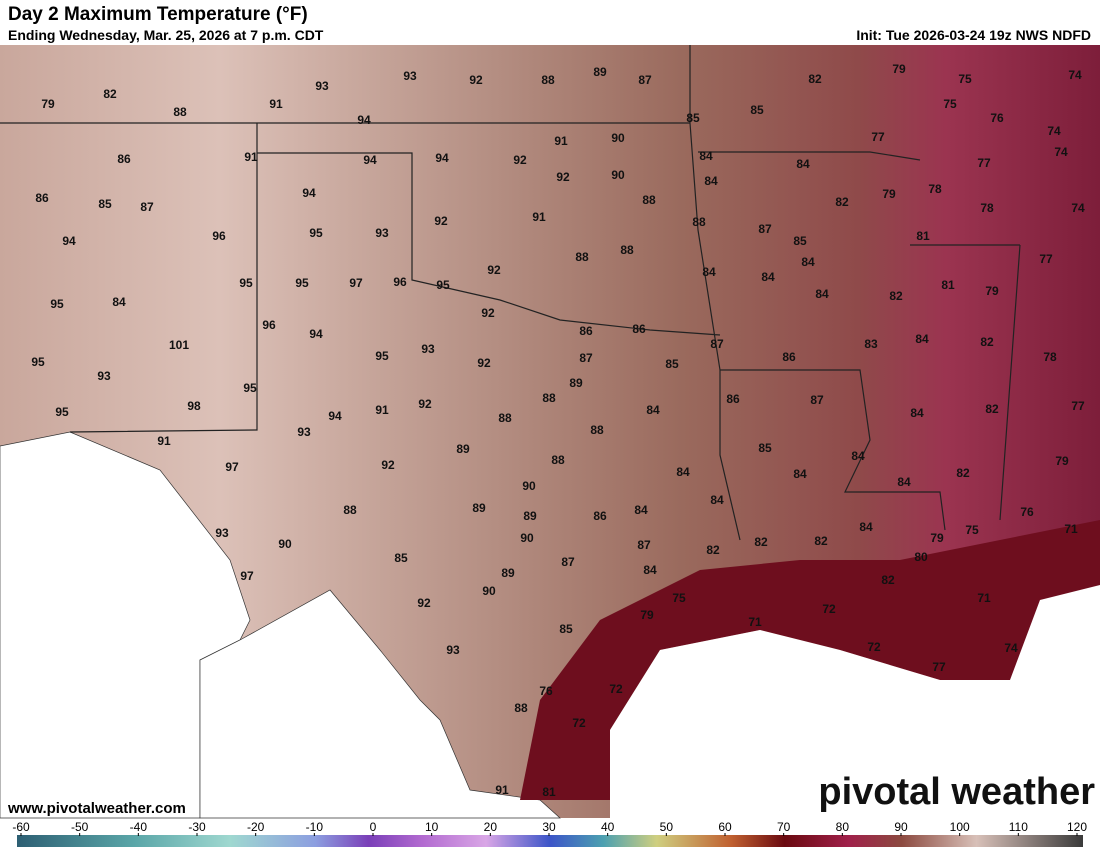 The height and width of the screenshot is (850, 1100). What do you see at coordinates (380, 704) in the screenshot?
I see `mexico-south` at bounding box center [380, 704].